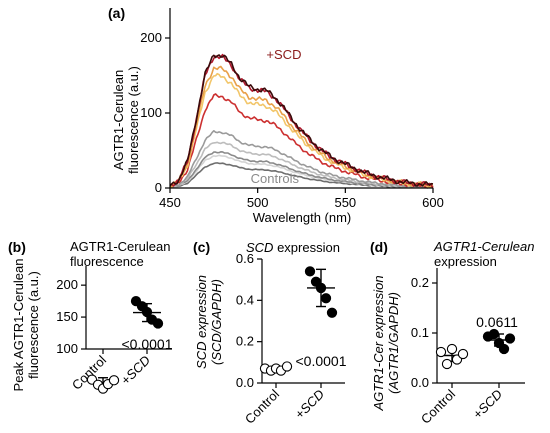 The width and height of the screenshot is (550, 433). Describe the element at coordinates (245, 299) in the screenshot. I see `y-tick-label: 0.4` at that location.